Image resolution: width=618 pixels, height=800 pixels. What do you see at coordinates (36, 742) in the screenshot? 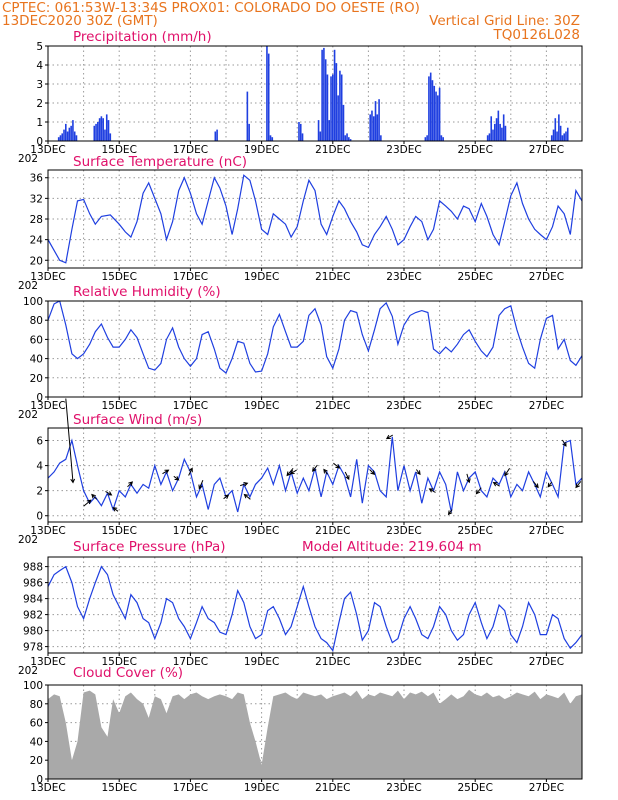
I see `y-tick-label: 40` at bounding box center [36, 742].